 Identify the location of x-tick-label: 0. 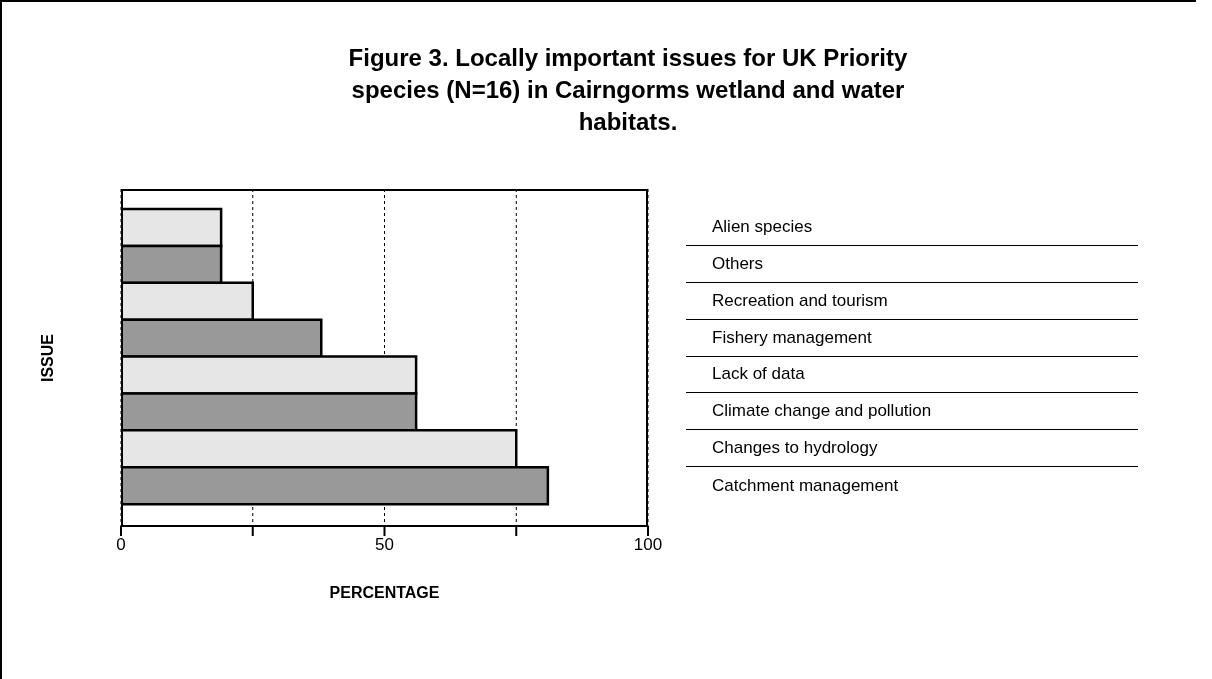
(121, 545).